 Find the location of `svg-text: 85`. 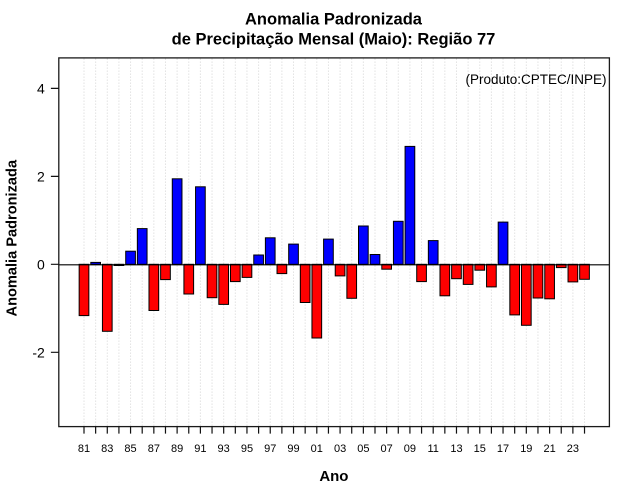

svg-text: 85 is located at coordinates (130, 449).